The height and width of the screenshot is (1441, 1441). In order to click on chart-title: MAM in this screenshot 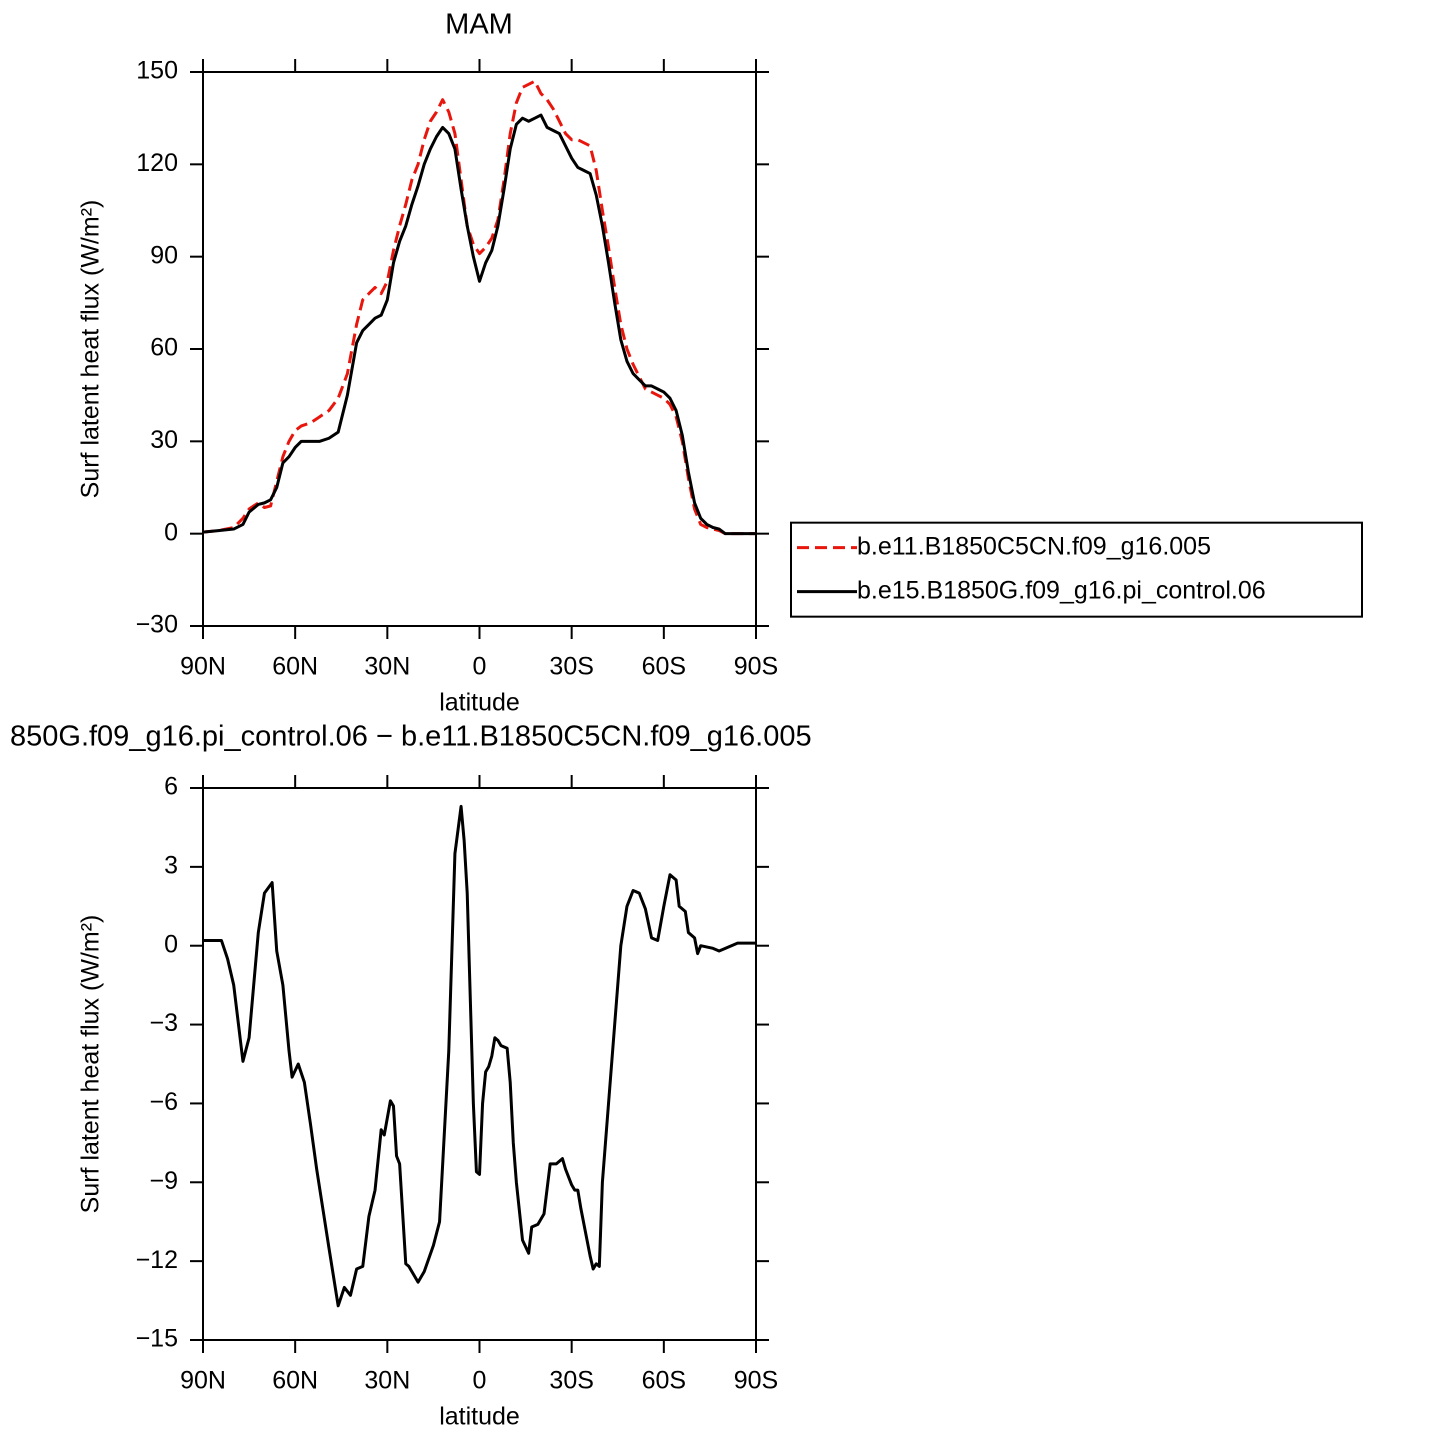, I will do `click(479, 25)`.